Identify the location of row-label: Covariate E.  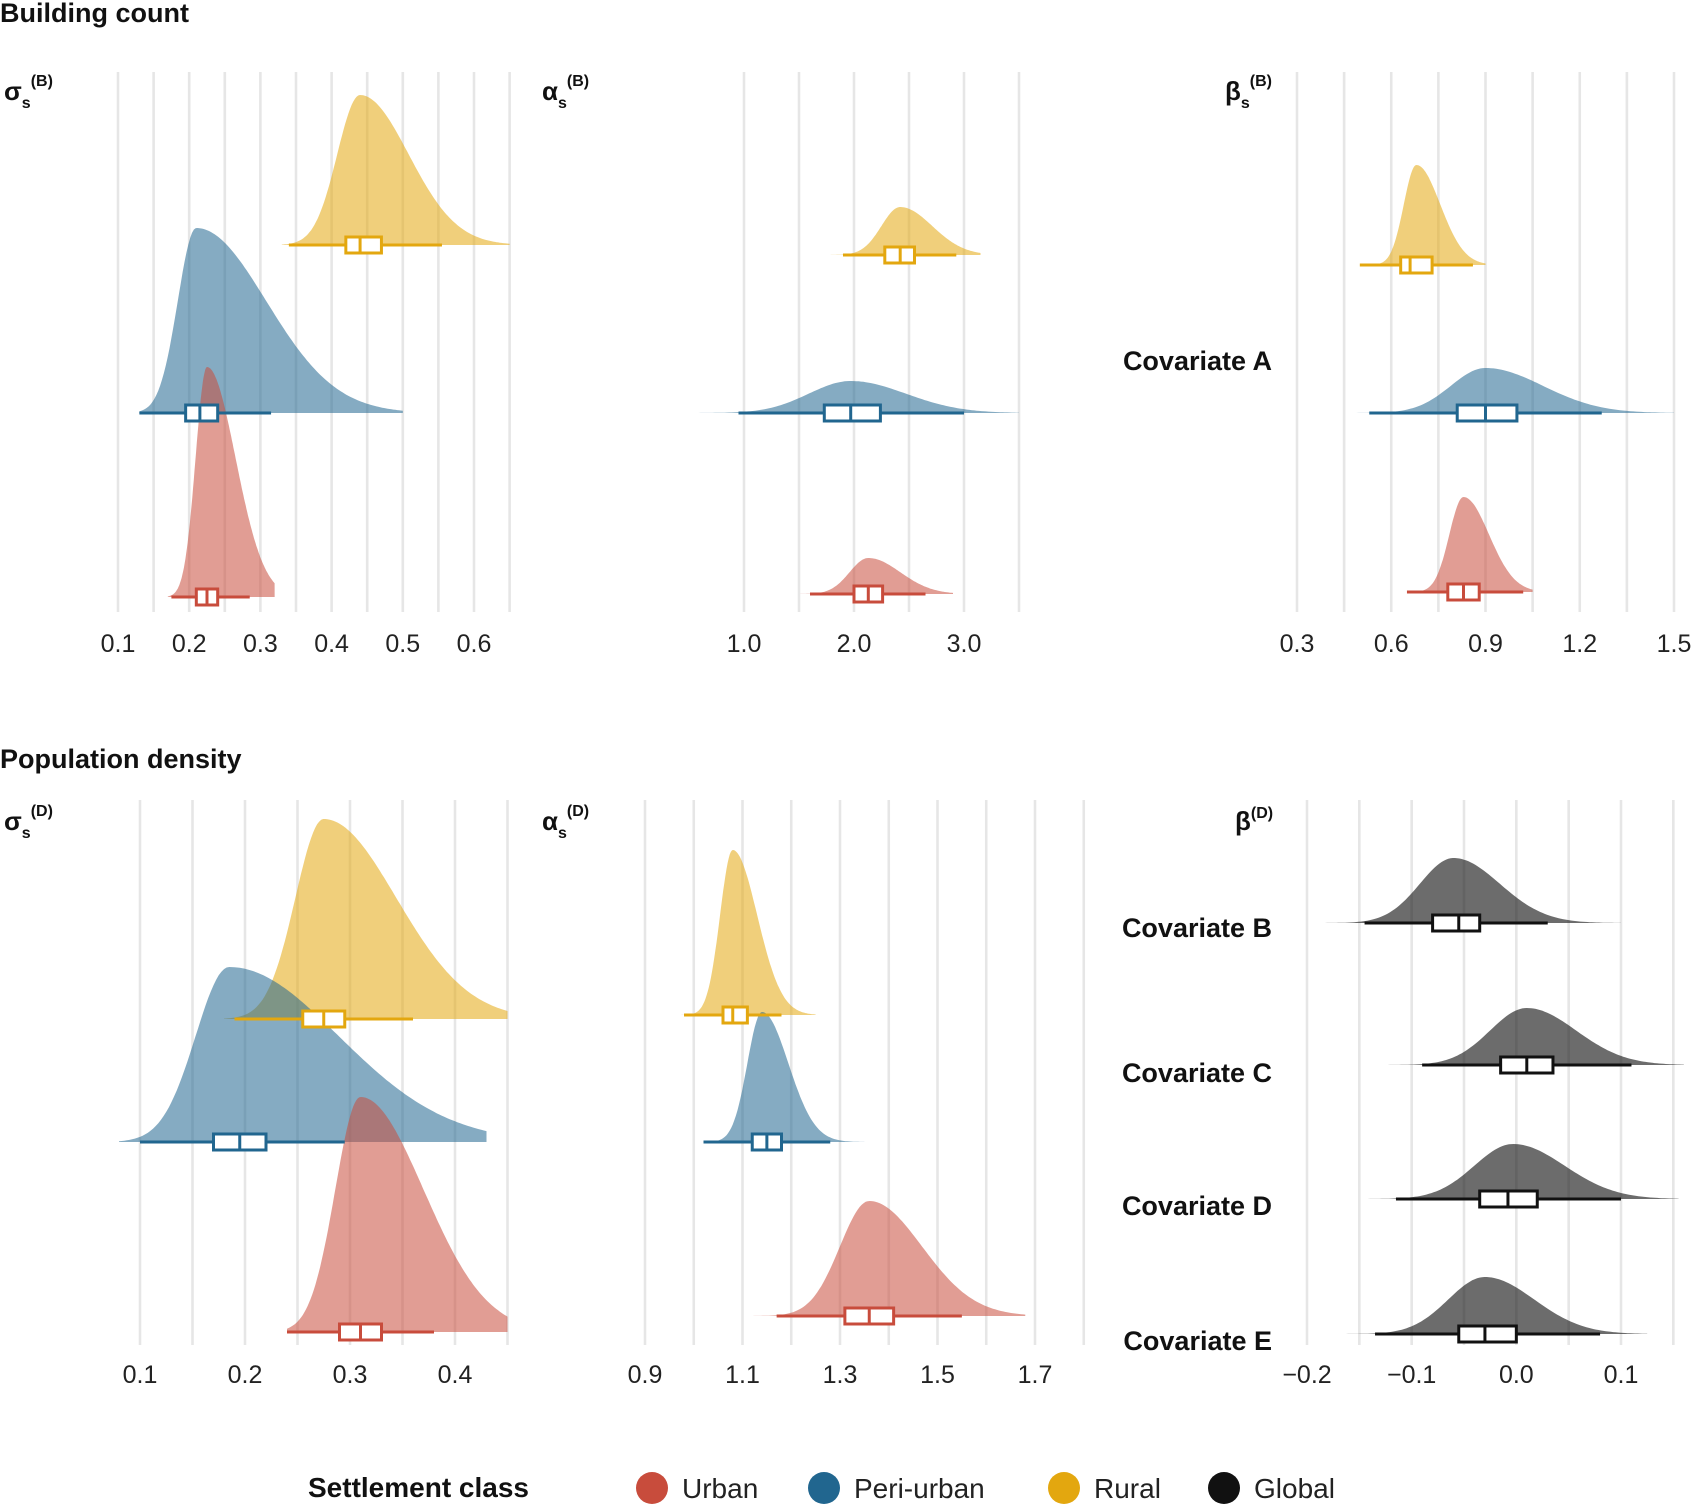
(1197, 1341).